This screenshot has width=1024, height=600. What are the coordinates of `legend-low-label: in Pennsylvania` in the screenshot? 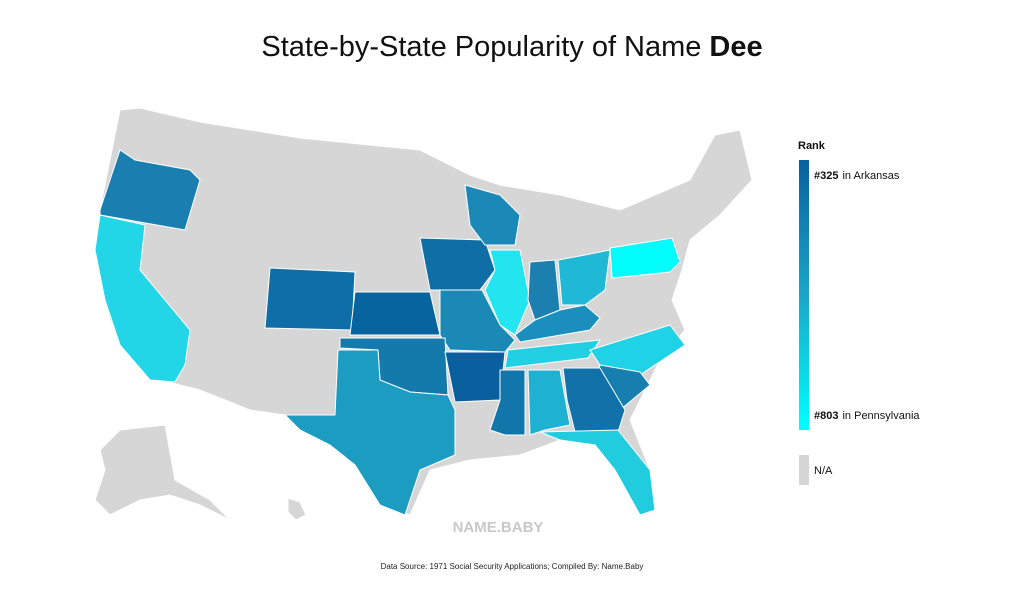 It's located at (881, 416).